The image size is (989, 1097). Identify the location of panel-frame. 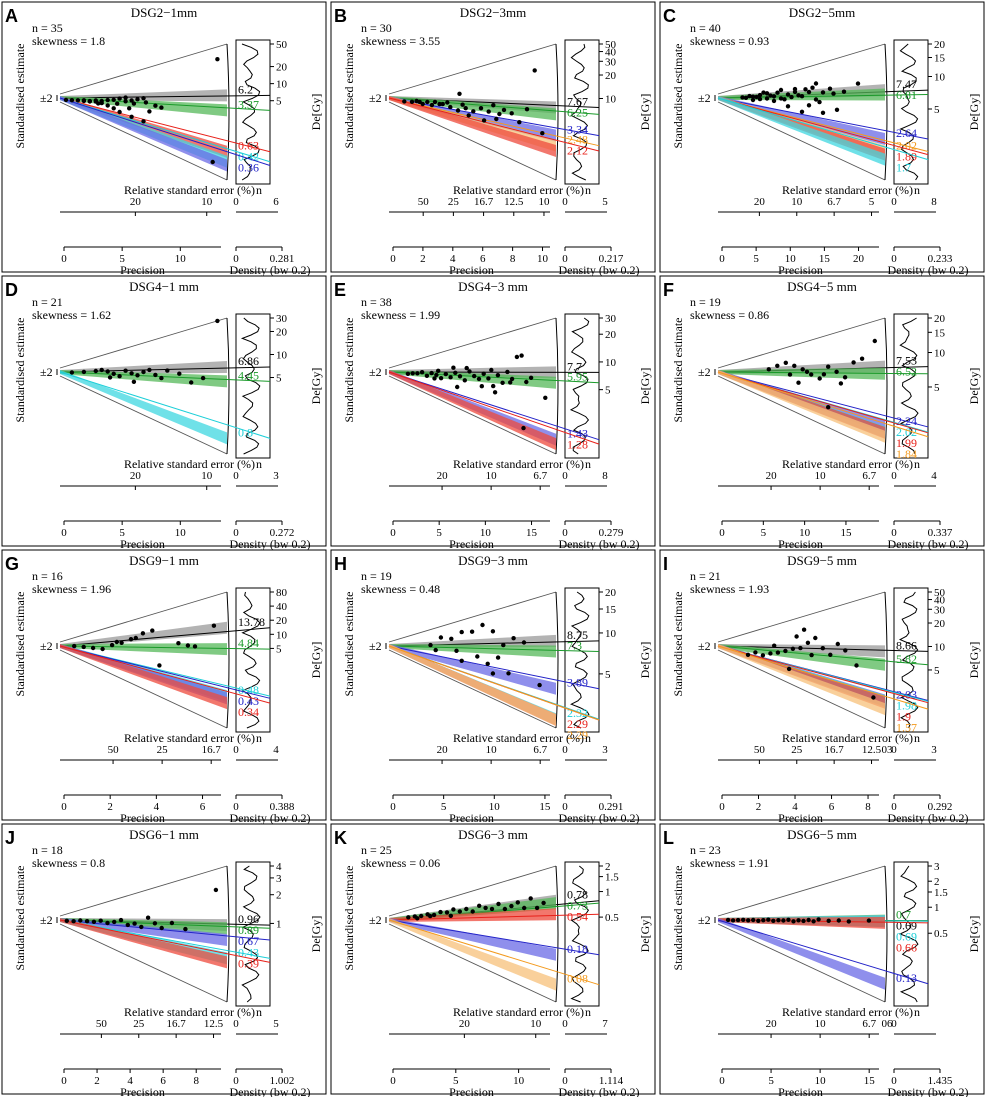
(164, 959).